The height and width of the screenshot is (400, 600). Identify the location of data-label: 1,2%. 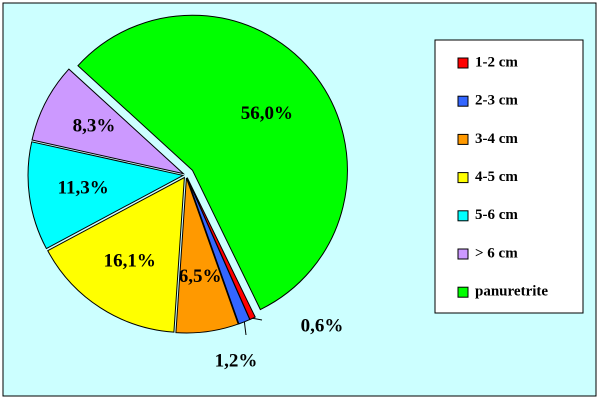
(236, 360).